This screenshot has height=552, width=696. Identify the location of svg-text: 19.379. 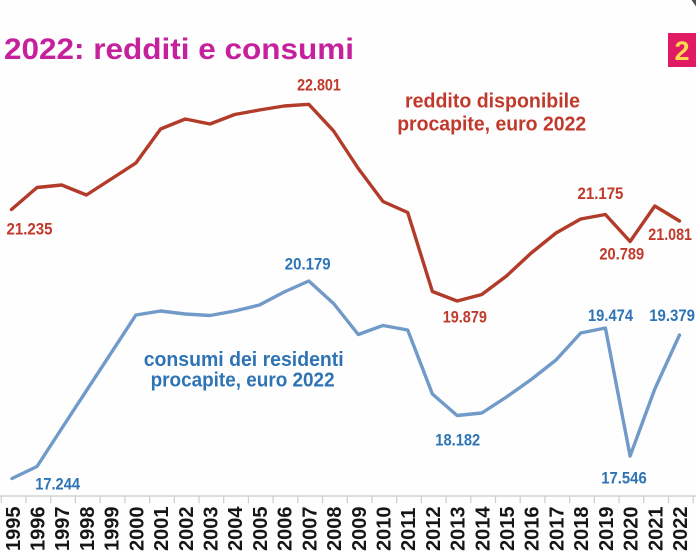
(672, 315).